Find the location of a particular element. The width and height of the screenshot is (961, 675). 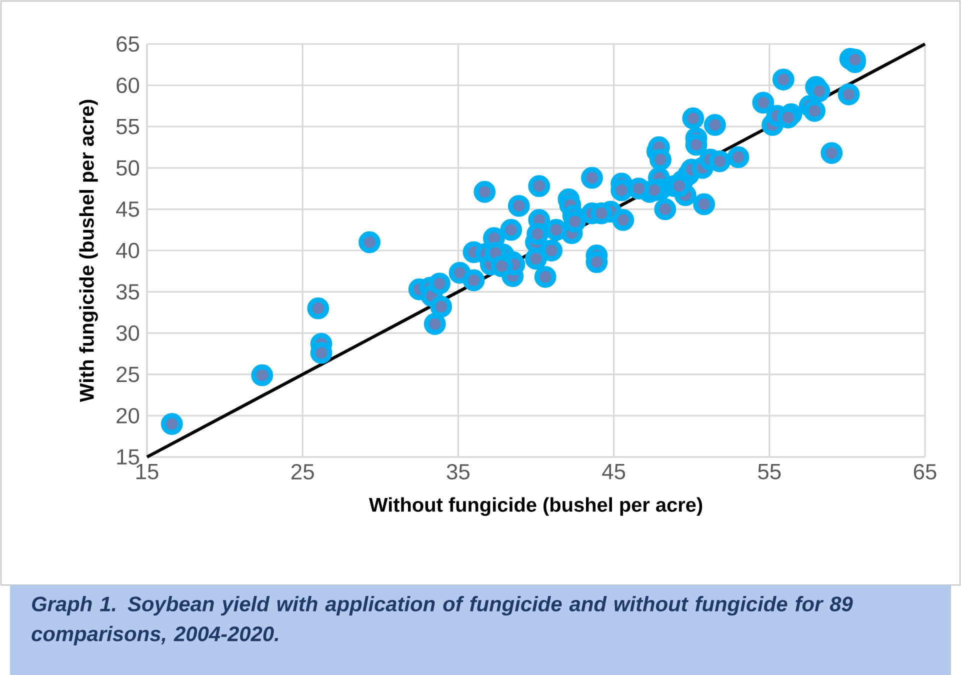

y-tick-label: 65 is located at coordinates (128, 44).